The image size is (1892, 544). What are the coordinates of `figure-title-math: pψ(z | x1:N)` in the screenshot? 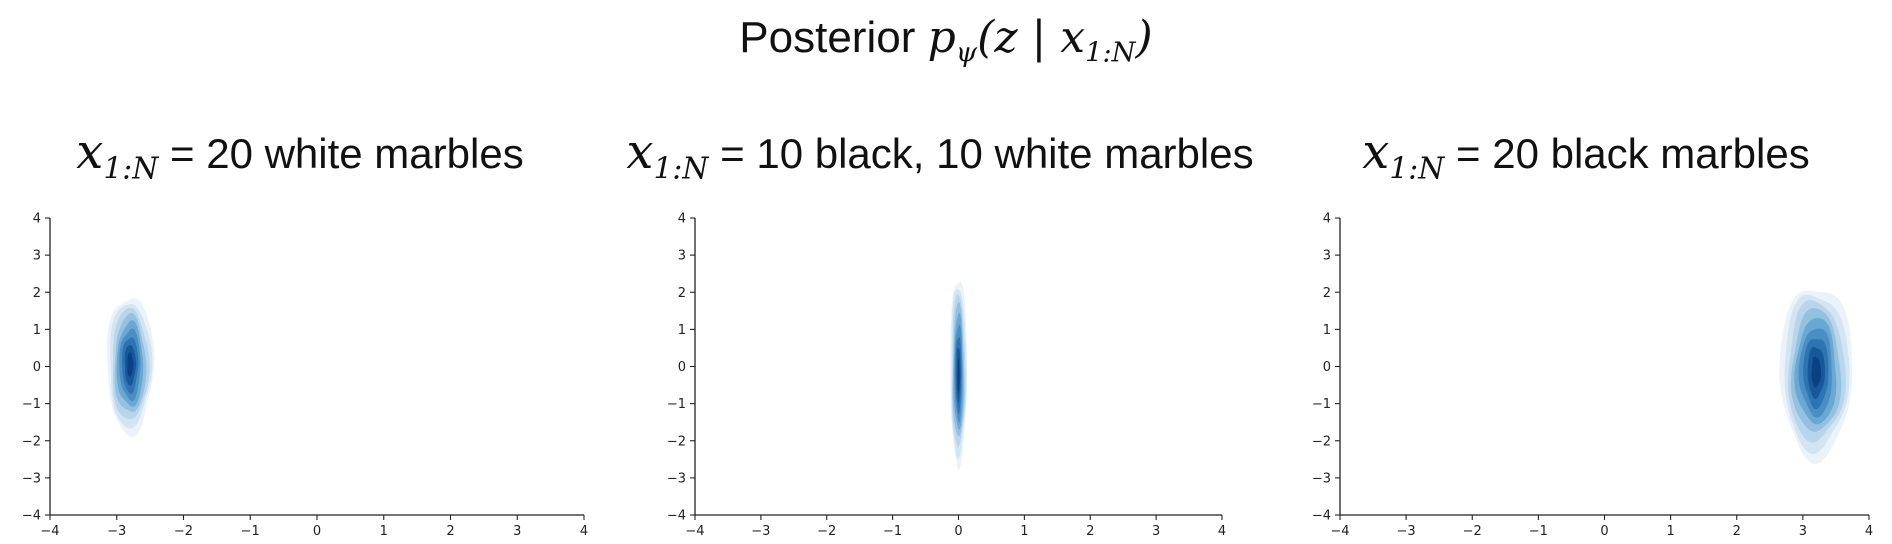 It's located at (1040, 40).